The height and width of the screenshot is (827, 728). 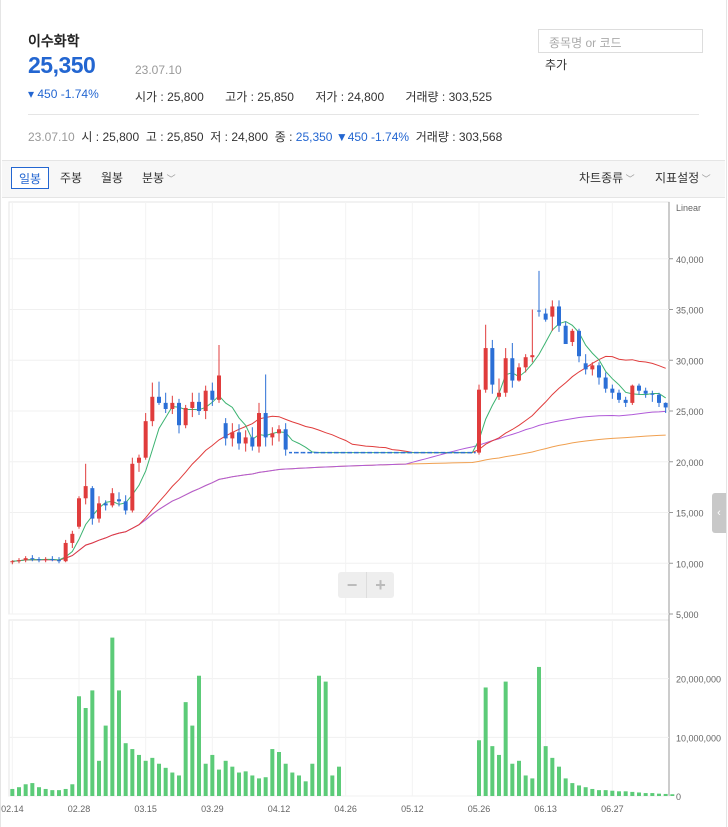 What do you see at coordinates (279, 809) in the screenshot?
I see `x-tick-label: 04.12` at bounding box center [279, 809].